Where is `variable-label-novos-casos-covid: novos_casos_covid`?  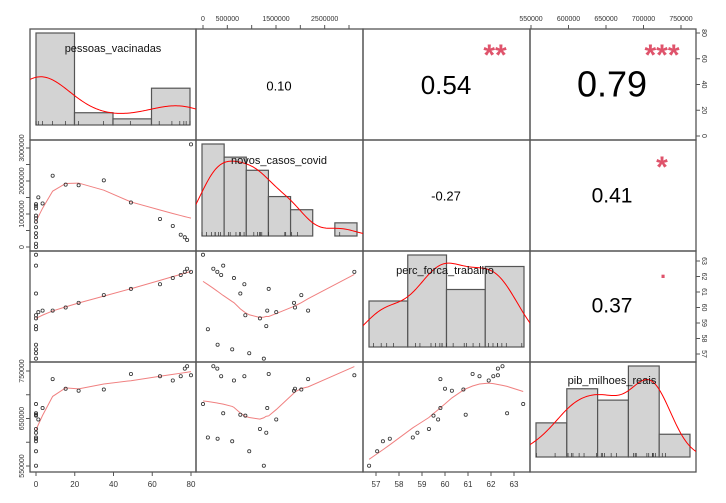
variable-label-novos-casos-covid: novos_casos_covid is located at coordinates (279, 161).